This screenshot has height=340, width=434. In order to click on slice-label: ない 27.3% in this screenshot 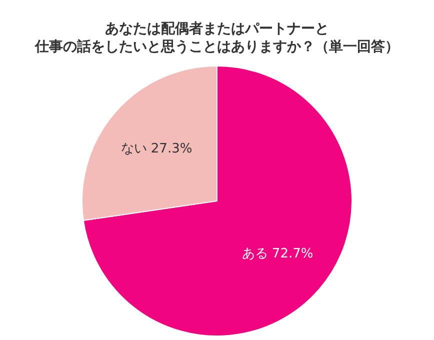, I will do `click(156, 149)`.